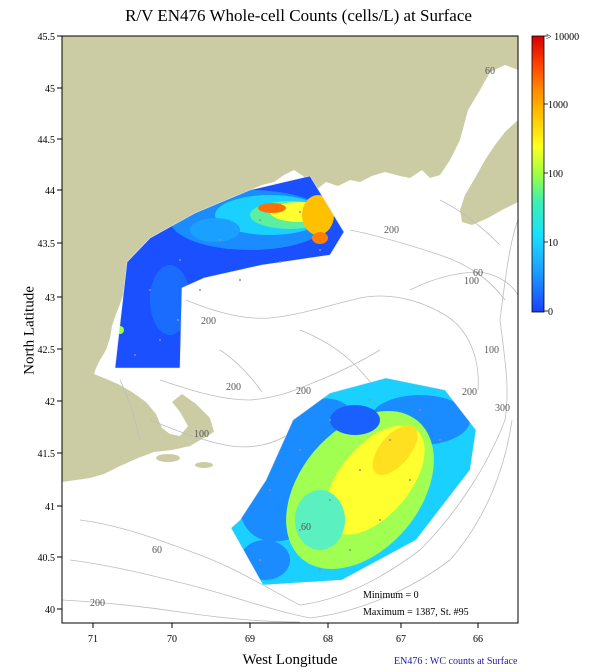 This screenshot has height=672, width=597. Describe the element at coordinates (50, 402) in the screenshot. I see `y-tick-label: 42` at that location.